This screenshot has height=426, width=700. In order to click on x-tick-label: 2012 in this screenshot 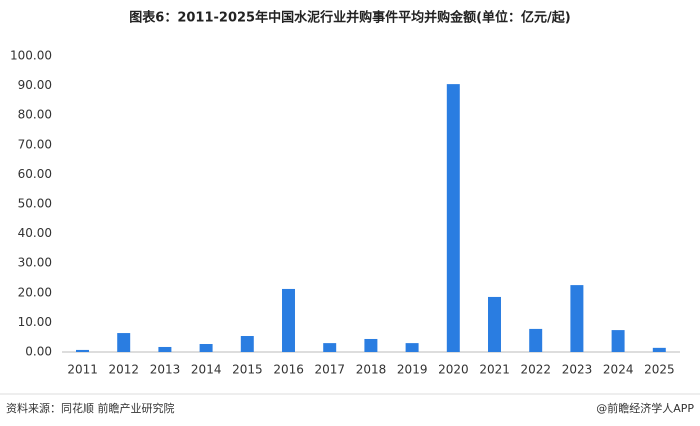, I will do `click(124, 370)`.